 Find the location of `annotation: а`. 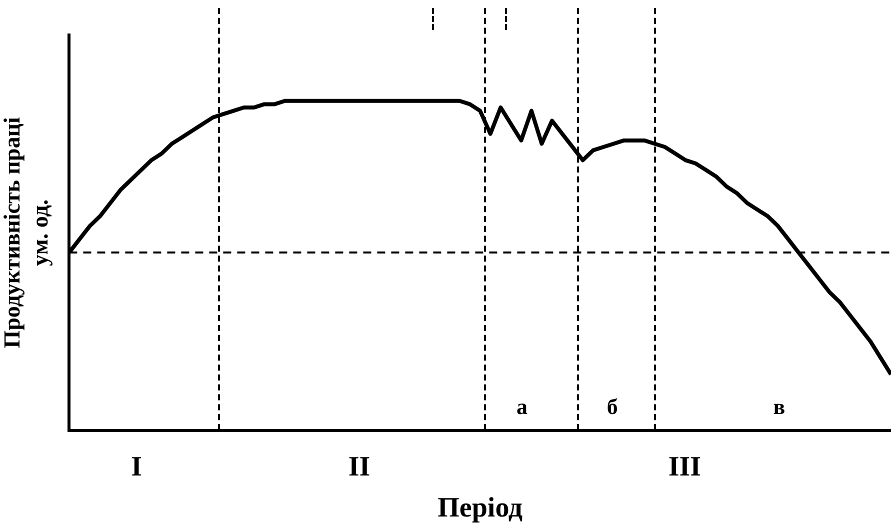

annotation: а is located at coordinates (522, 407).